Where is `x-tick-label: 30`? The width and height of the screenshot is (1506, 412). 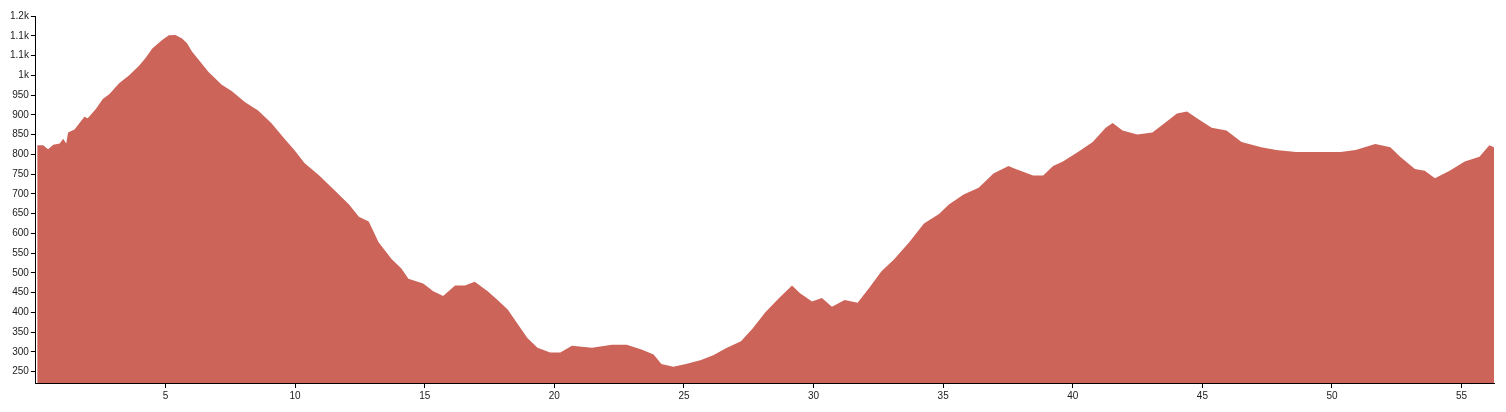
x-tick-label: 30 is located at coordinates (813, 395).